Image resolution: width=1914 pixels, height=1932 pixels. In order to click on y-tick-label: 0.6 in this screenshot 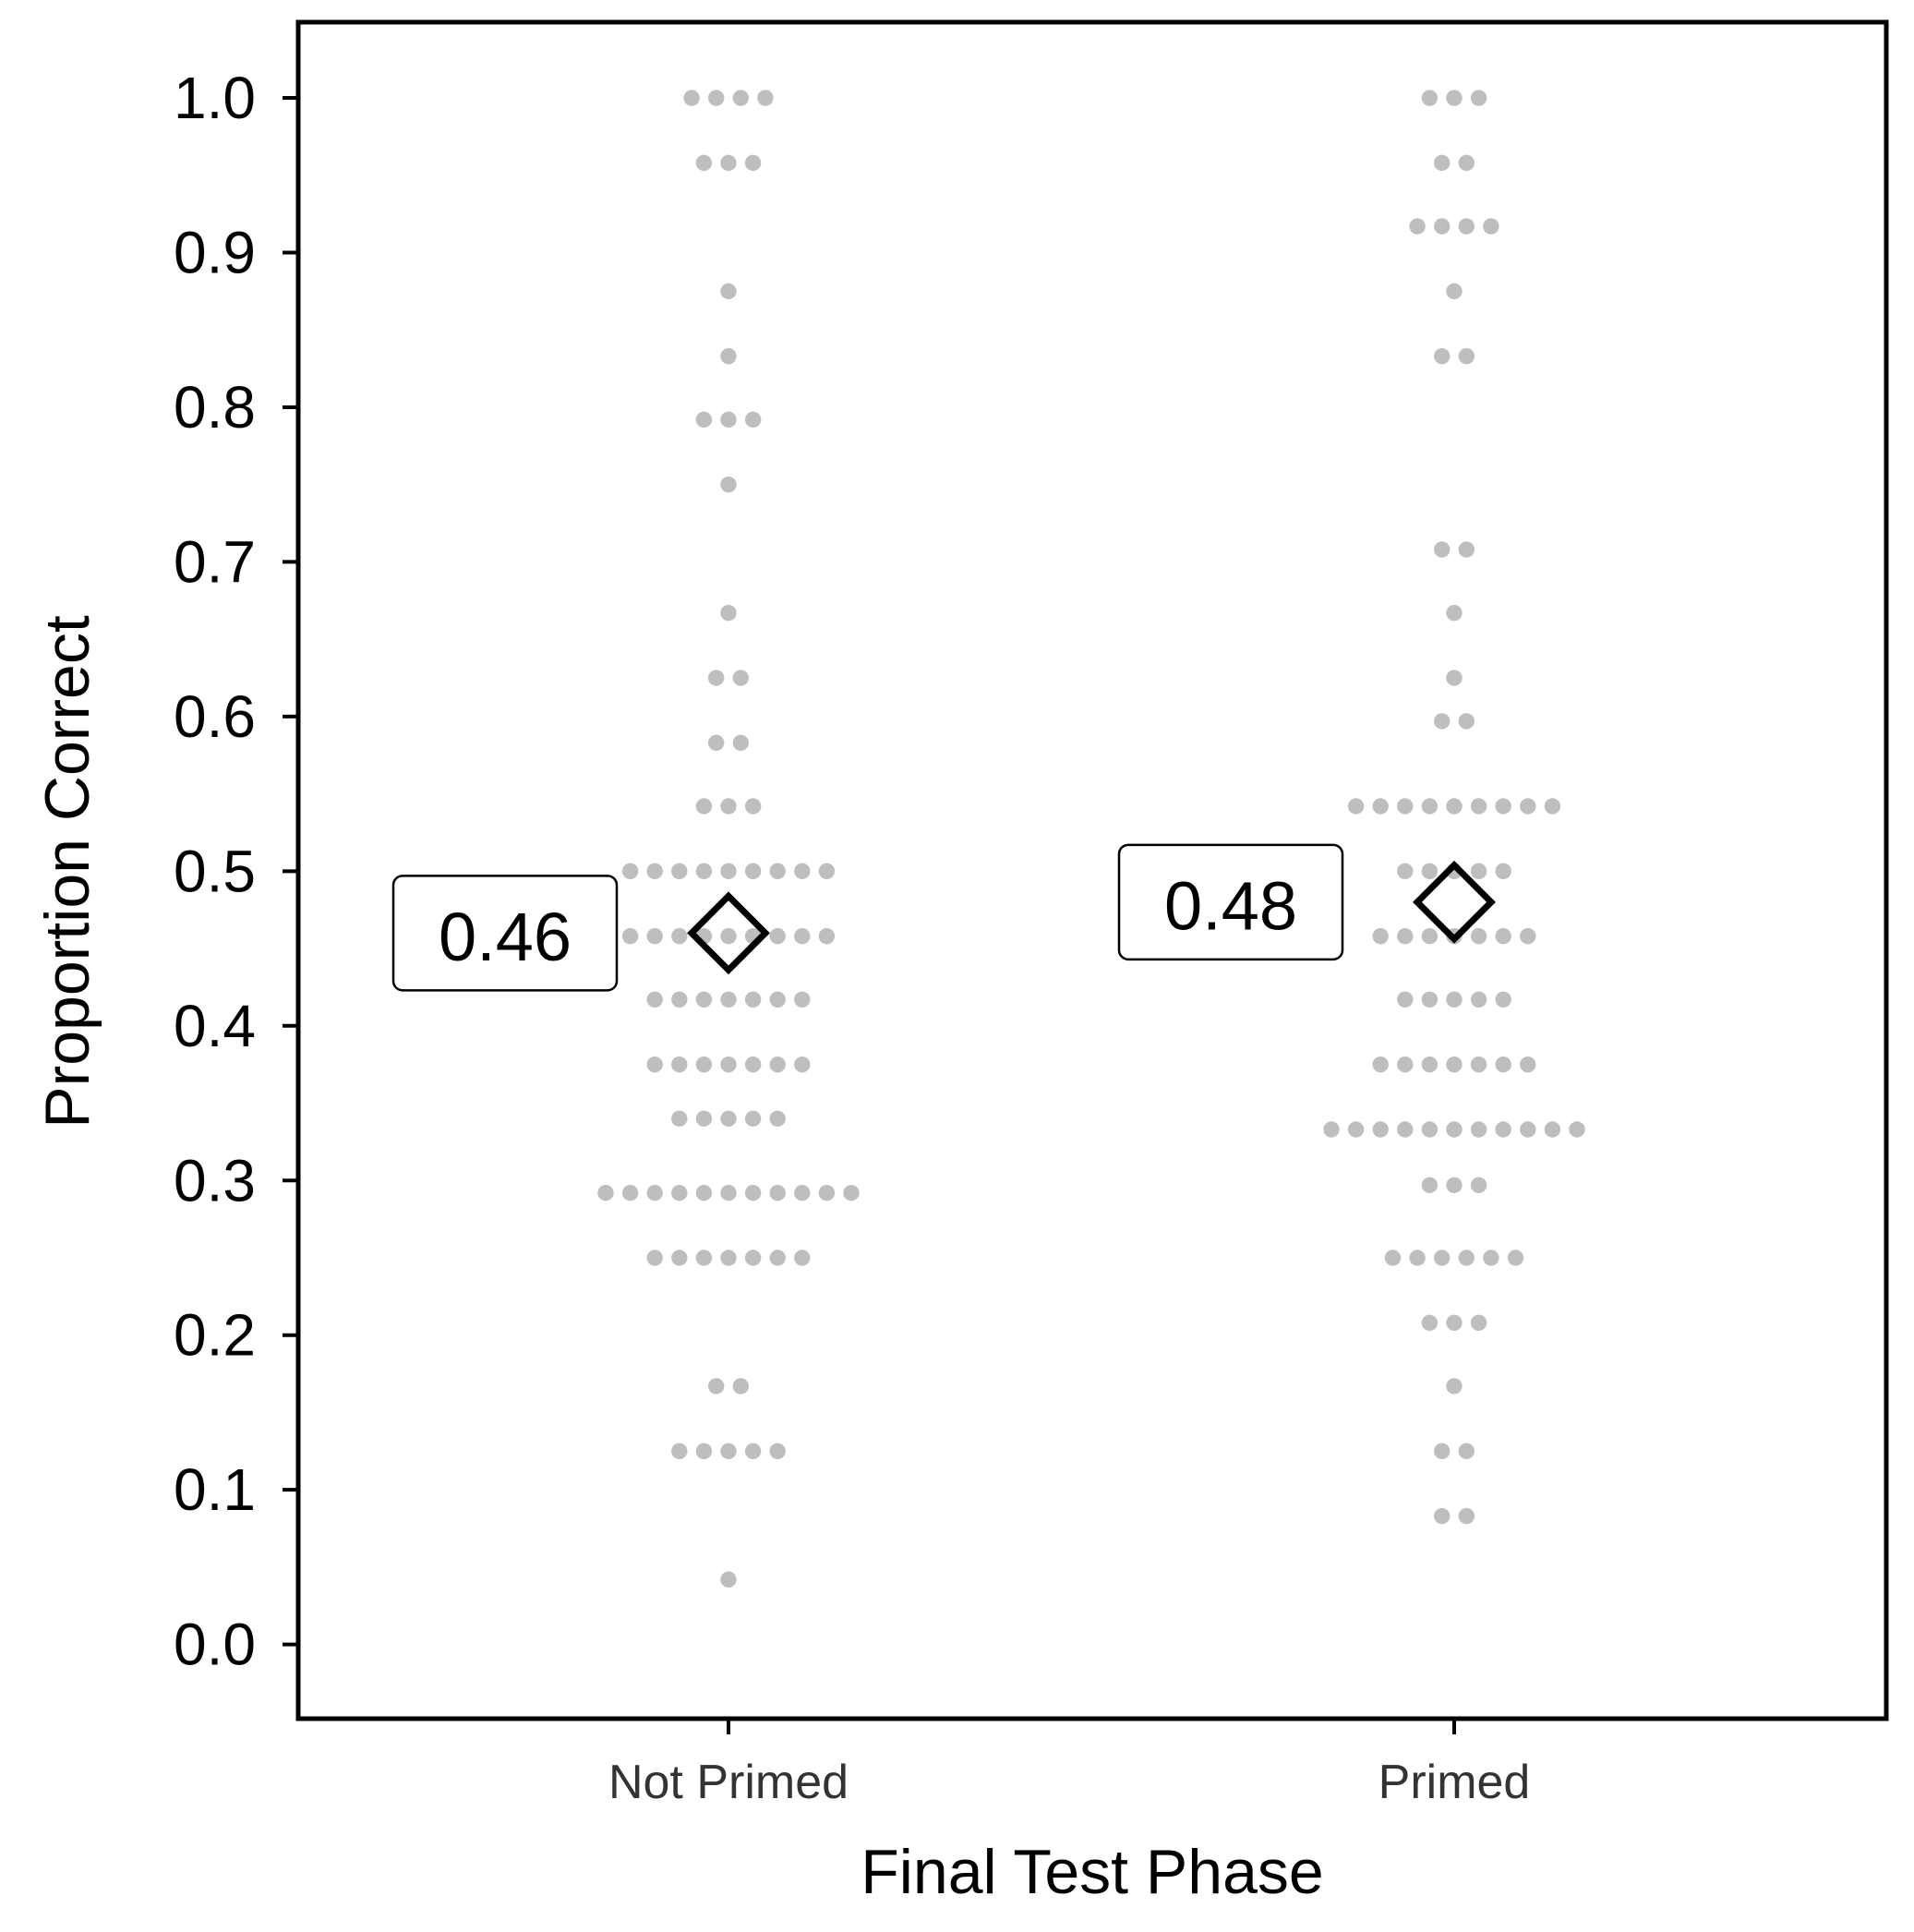, I will do `click(215, 717)`.